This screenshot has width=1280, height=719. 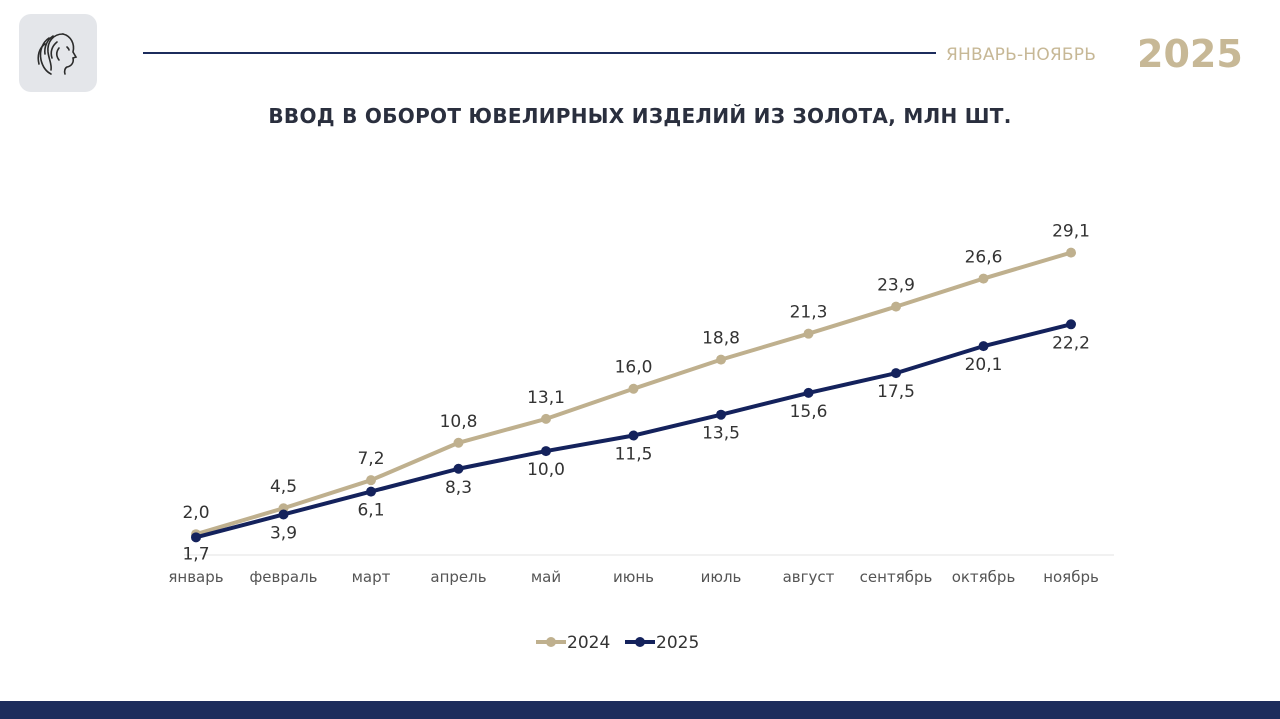 What do you see at coordinates (1190, 54) in the screenshot?
I see `year-label: 2025` at bounding box center [1190, 54].